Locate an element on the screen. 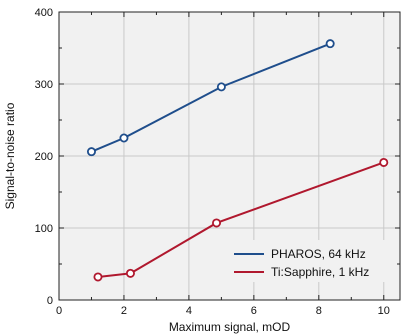 The height and width of the screenshot is (335, 405). y-tick-label: 400 is located at coordinates (44, 13).